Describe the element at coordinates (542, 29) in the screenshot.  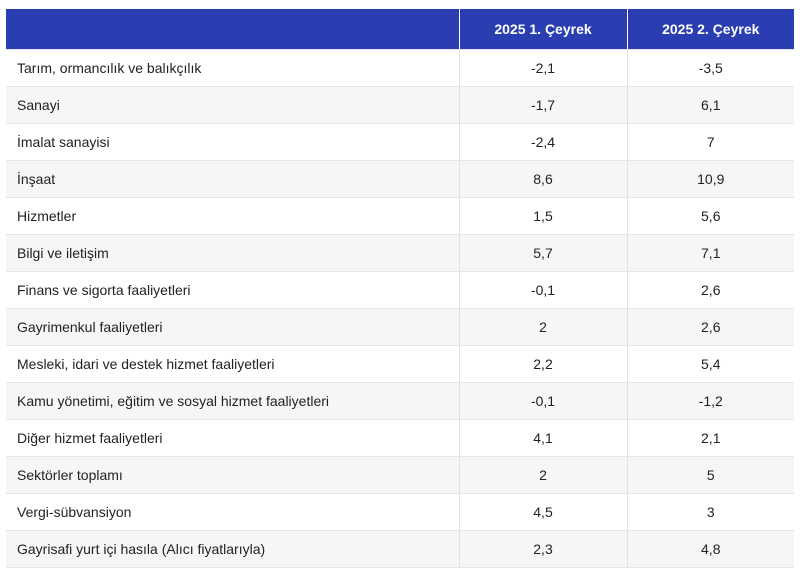
I see `header-q1-2025: 2025 1. Çeyrek` at that location.